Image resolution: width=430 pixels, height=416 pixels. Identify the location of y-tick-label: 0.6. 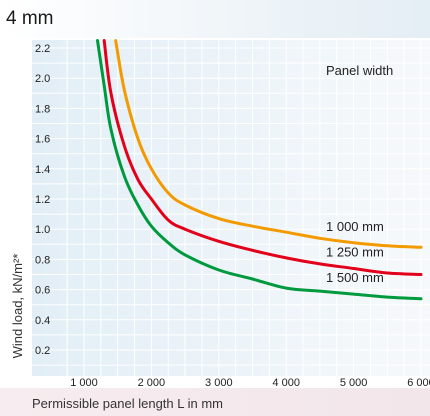
(42, 291).